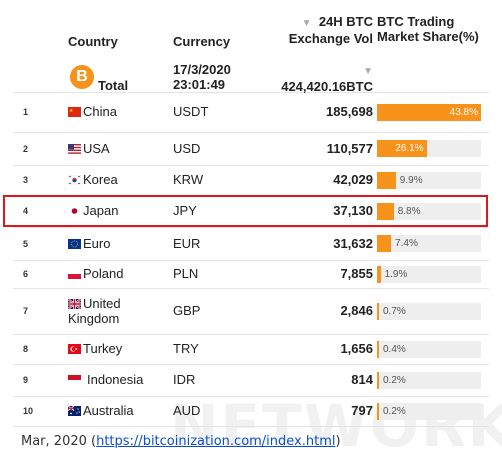  What do you see at coordinates (251, 244) in the screenshot?
I see `table-row: 5 Euro EUR 31,632 7.4%` at bounding box center [251, 244].